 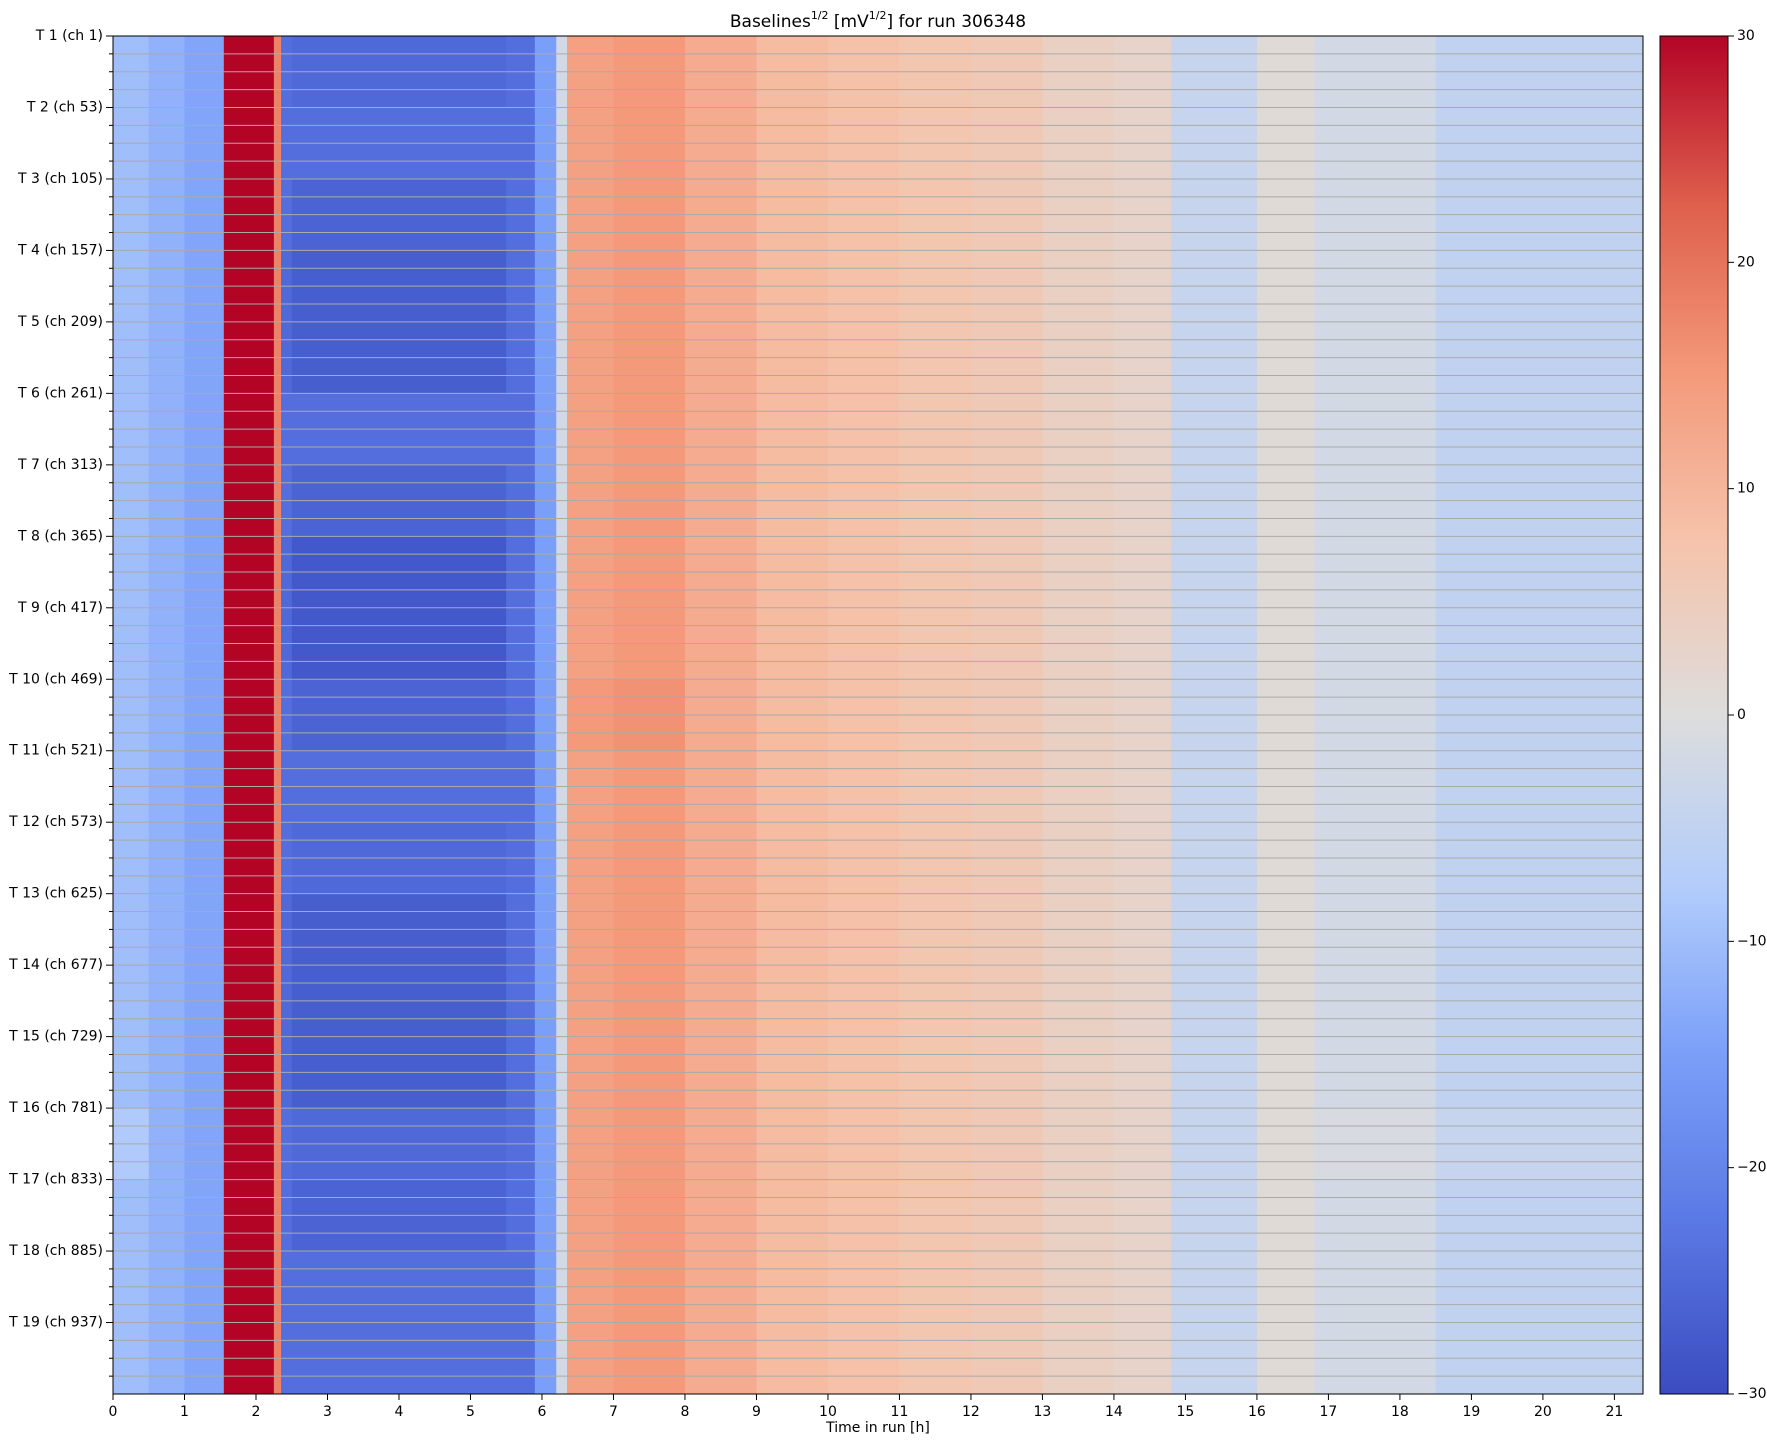 What do you see at coordinates (55, 1251) in the screenshot?
I see `y-tick-label: T 18 (ch 885)` at bounding box center [55, 1251].